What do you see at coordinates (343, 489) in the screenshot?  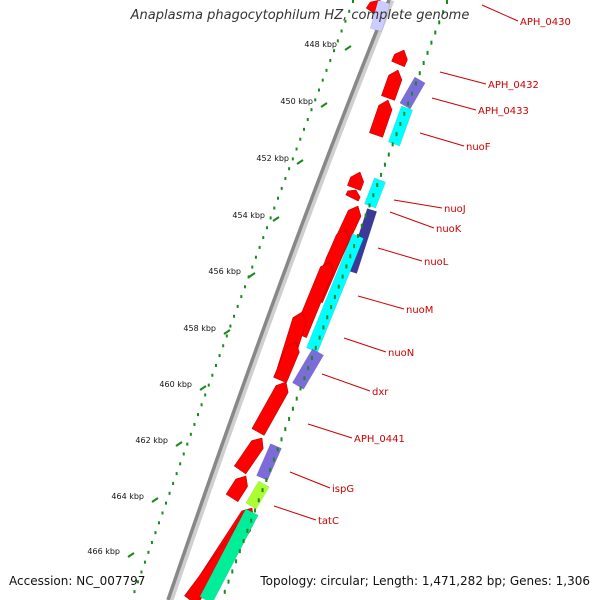 I see `gene-label-ispg: ispG` at bounding box center [343, 489].